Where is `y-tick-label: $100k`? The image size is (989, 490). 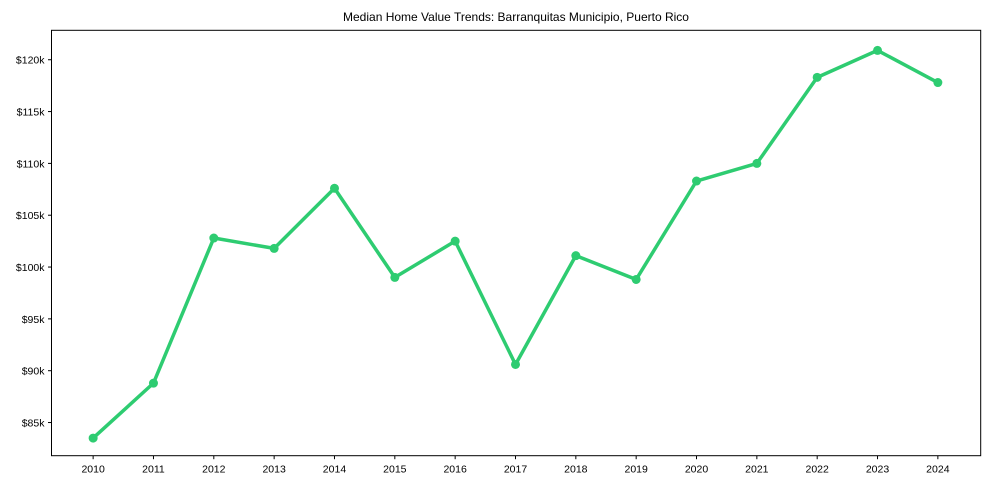 y-tick-label: $100k is located at coordinates (30, 268).